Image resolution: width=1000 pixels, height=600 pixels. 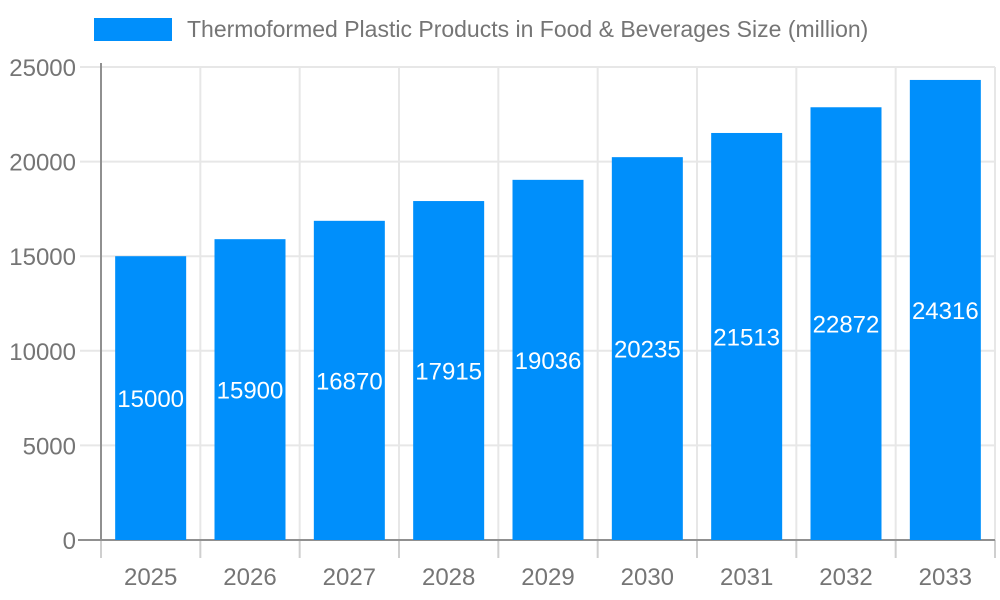 What do you see at coordinates (42, 163) in the screenshot?
I see `y-axis-label-20000: 20000` at bounding box center [42, 163].